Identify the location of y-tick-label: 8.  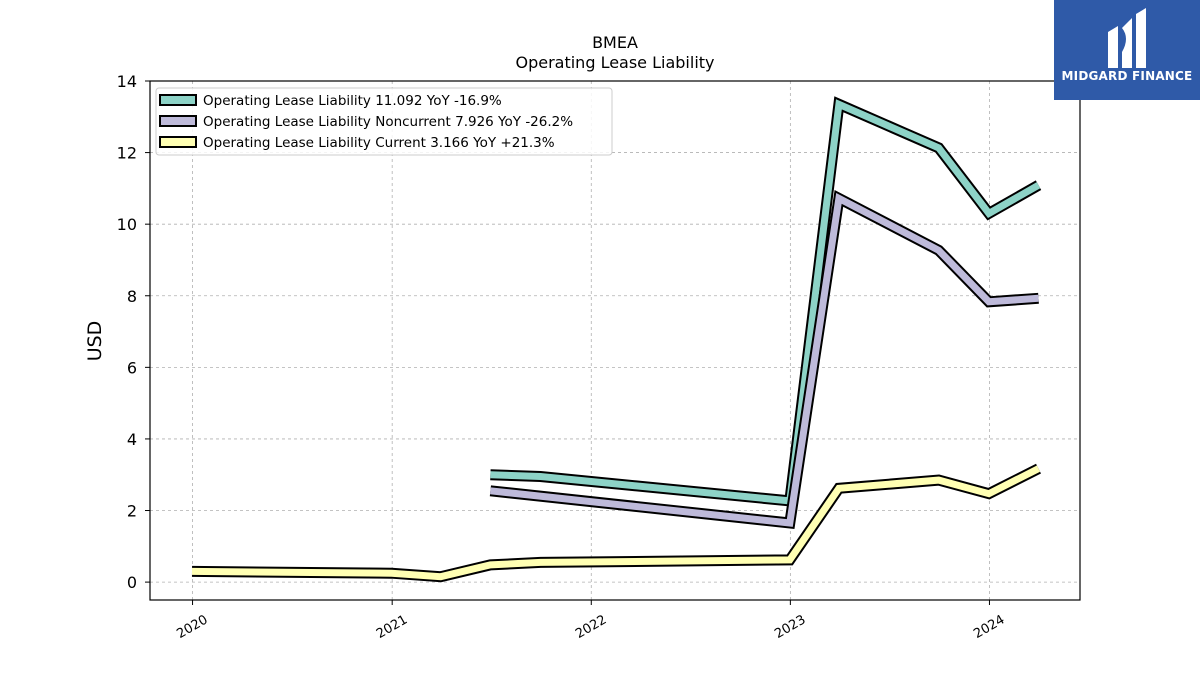
(132, 296).